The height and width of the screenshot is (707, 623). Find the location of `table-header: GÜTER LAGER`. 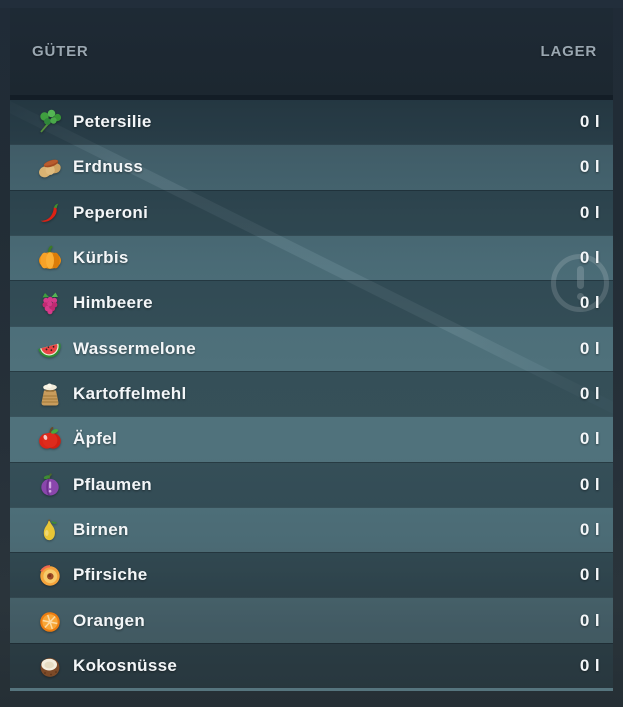

table-header: GÜTER LAGER is located at coordinates (311, 51).